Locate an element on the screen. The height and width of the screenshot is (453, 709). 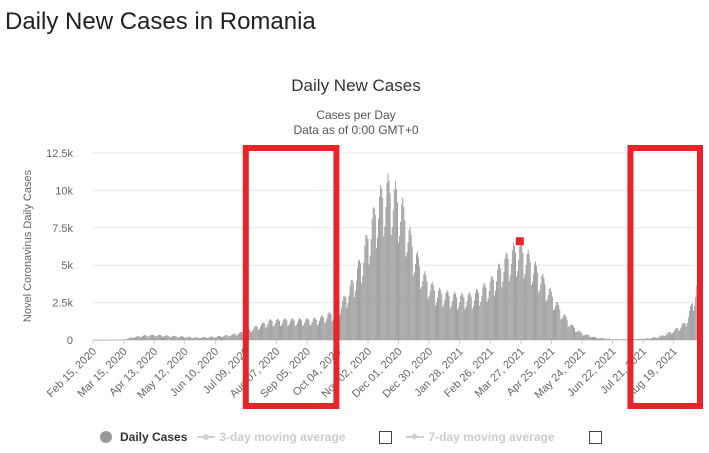
legend-label: 7-day moving average is located at coordinates (491, 437).